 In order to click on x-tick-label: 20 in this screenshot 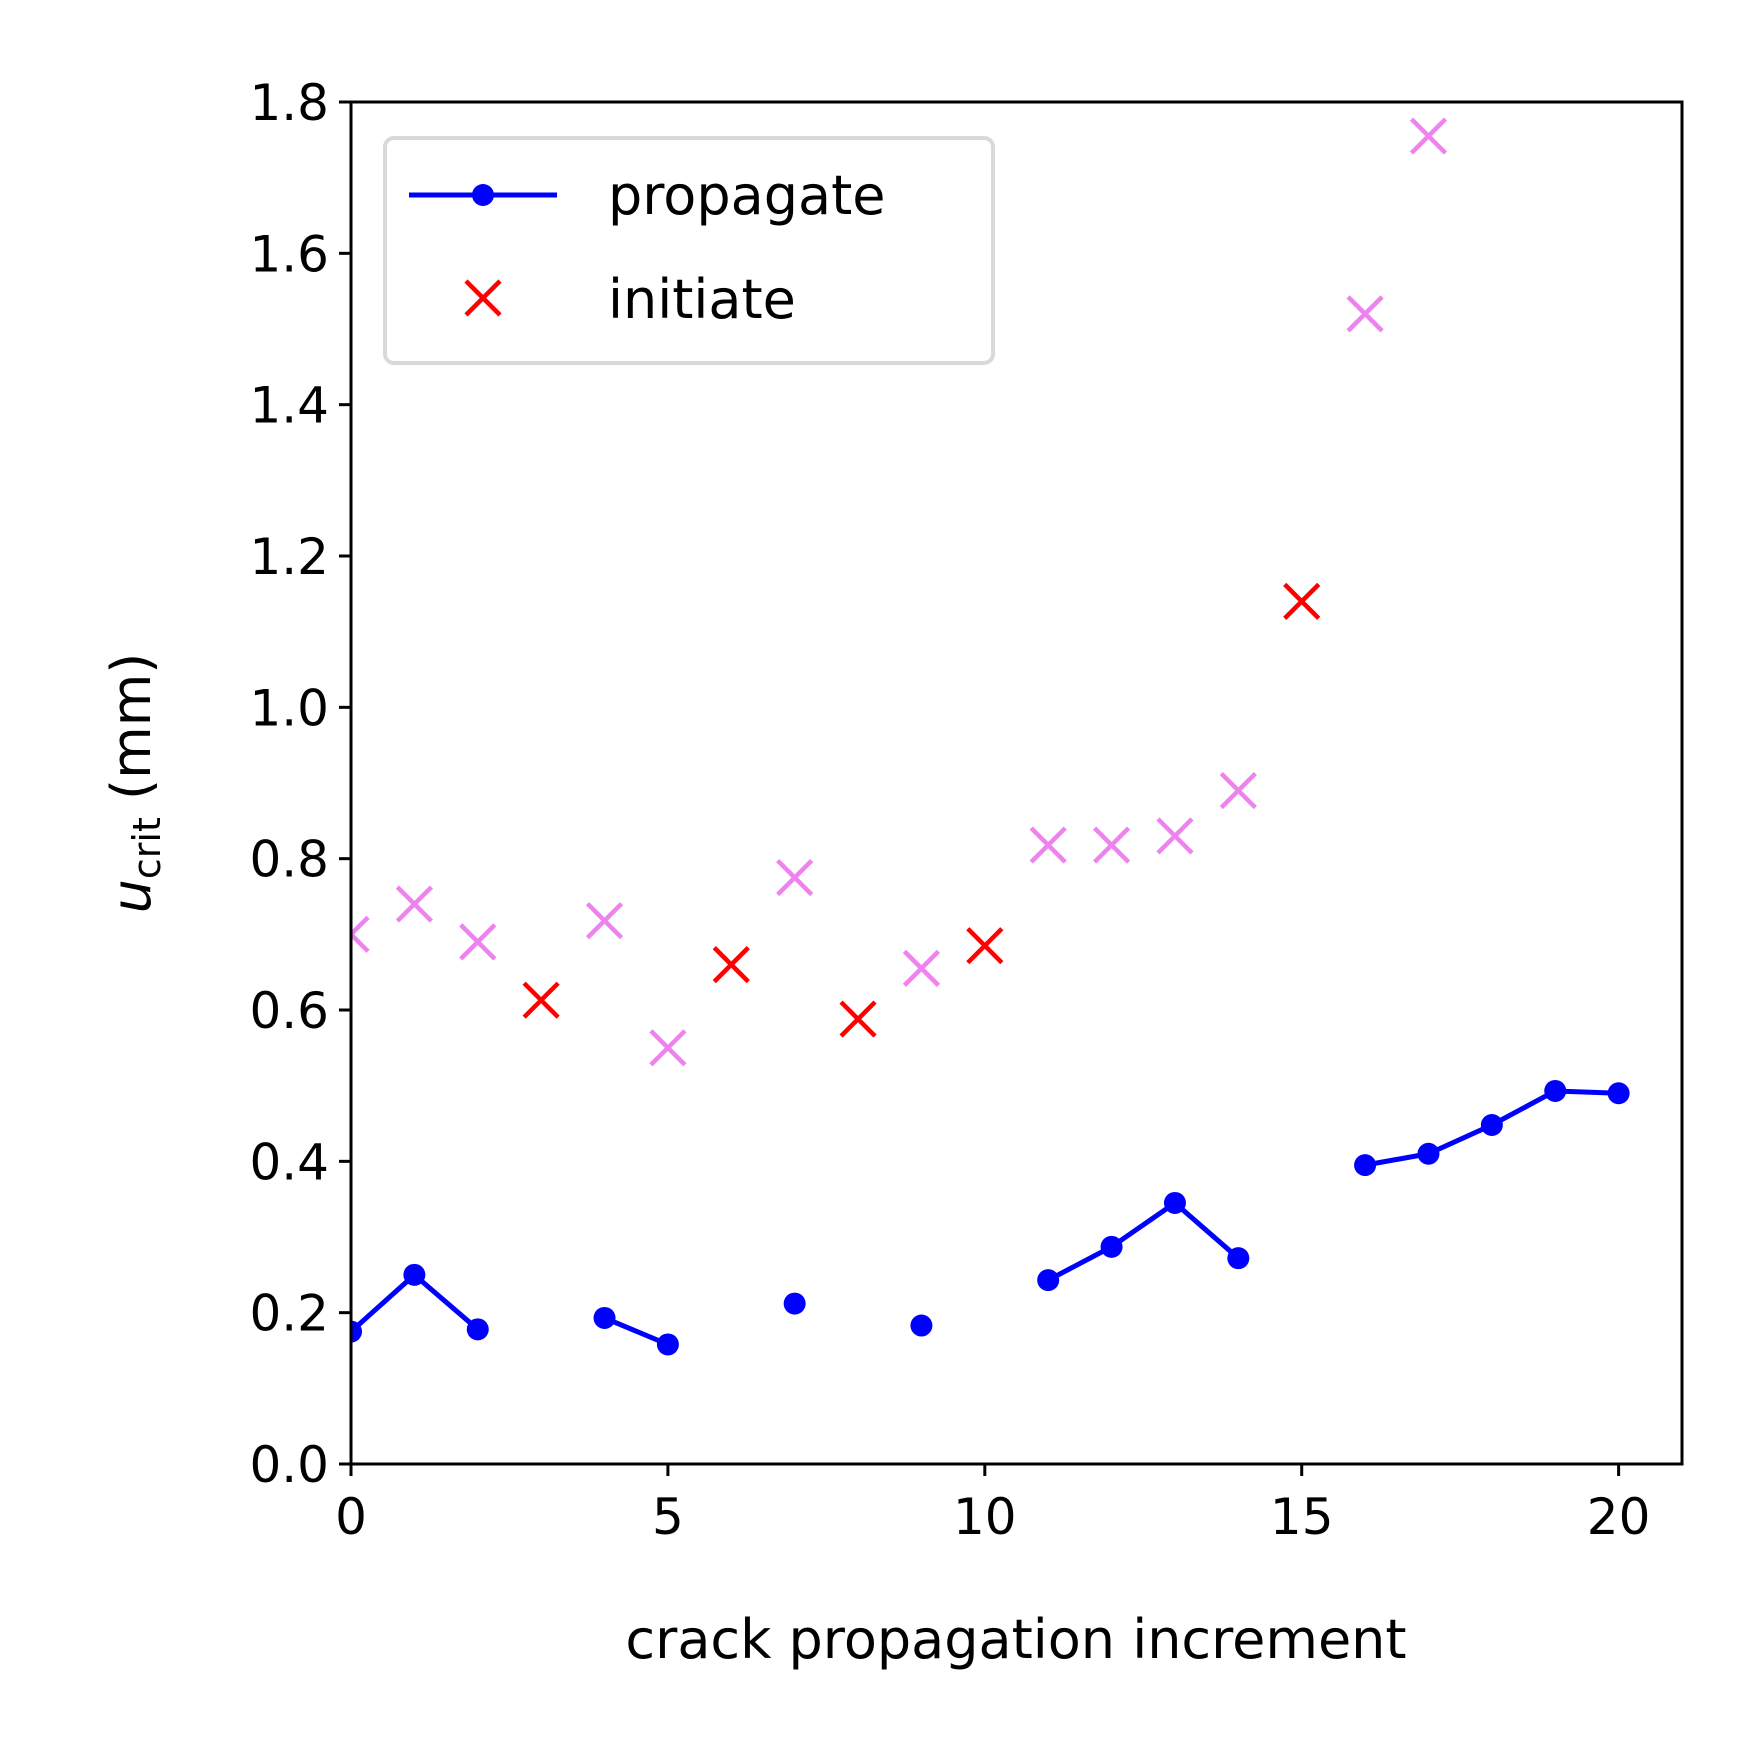, I will do `click(1619, 1517)`.